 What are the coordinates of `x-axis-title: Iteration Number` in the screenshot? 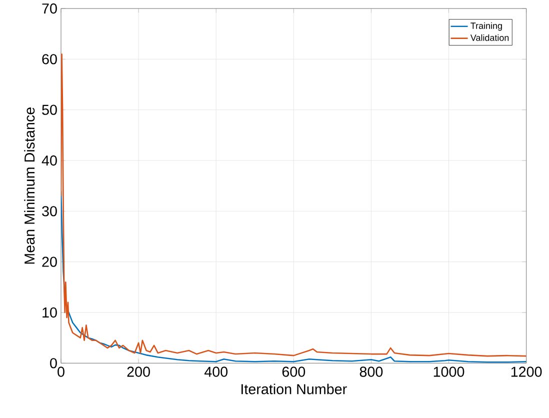 It's located at (294, 388).